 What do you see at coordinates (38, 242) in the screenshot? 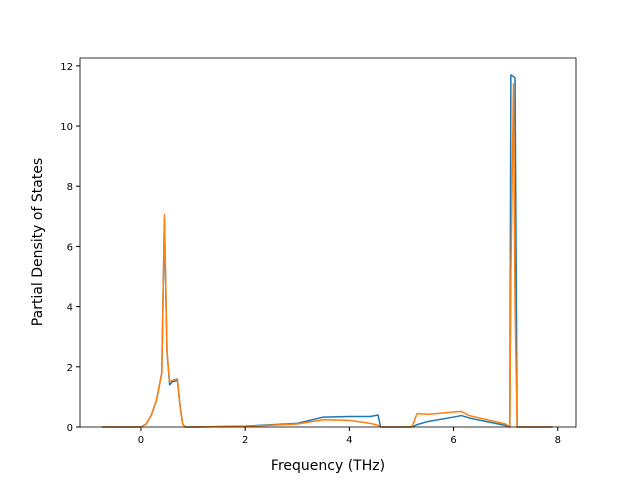
I see `y-axis-label: Partial Density of States` at bounding box center [38, 242].